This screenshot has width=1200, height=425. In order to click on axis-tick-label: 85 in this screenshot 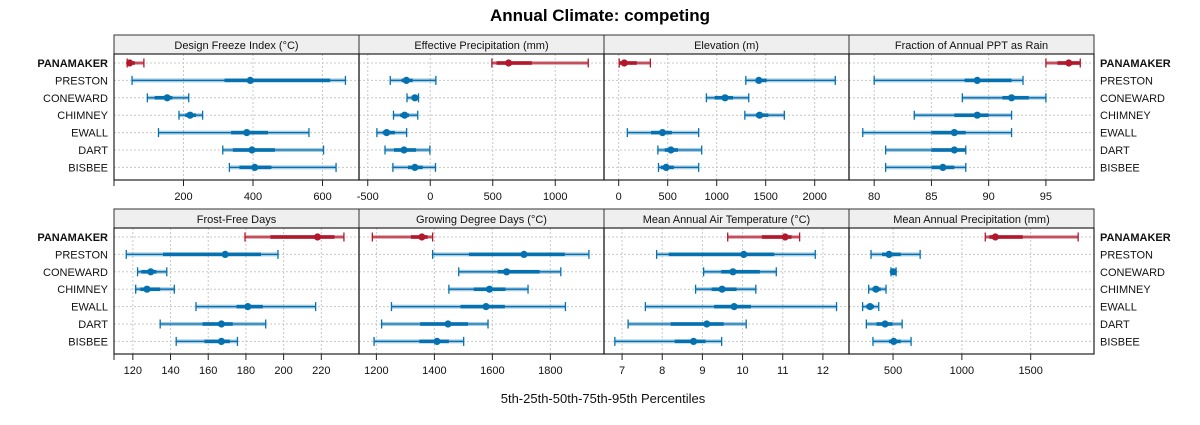, I will do `click(931, 197)`.